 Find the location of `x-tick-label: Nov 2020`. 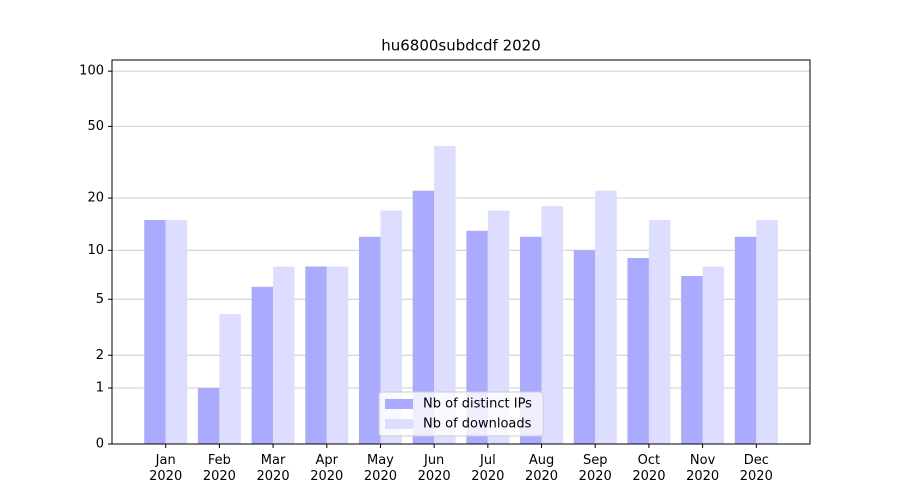

x-tick-label: Nov 2020 is located at coordinates (703, 468).